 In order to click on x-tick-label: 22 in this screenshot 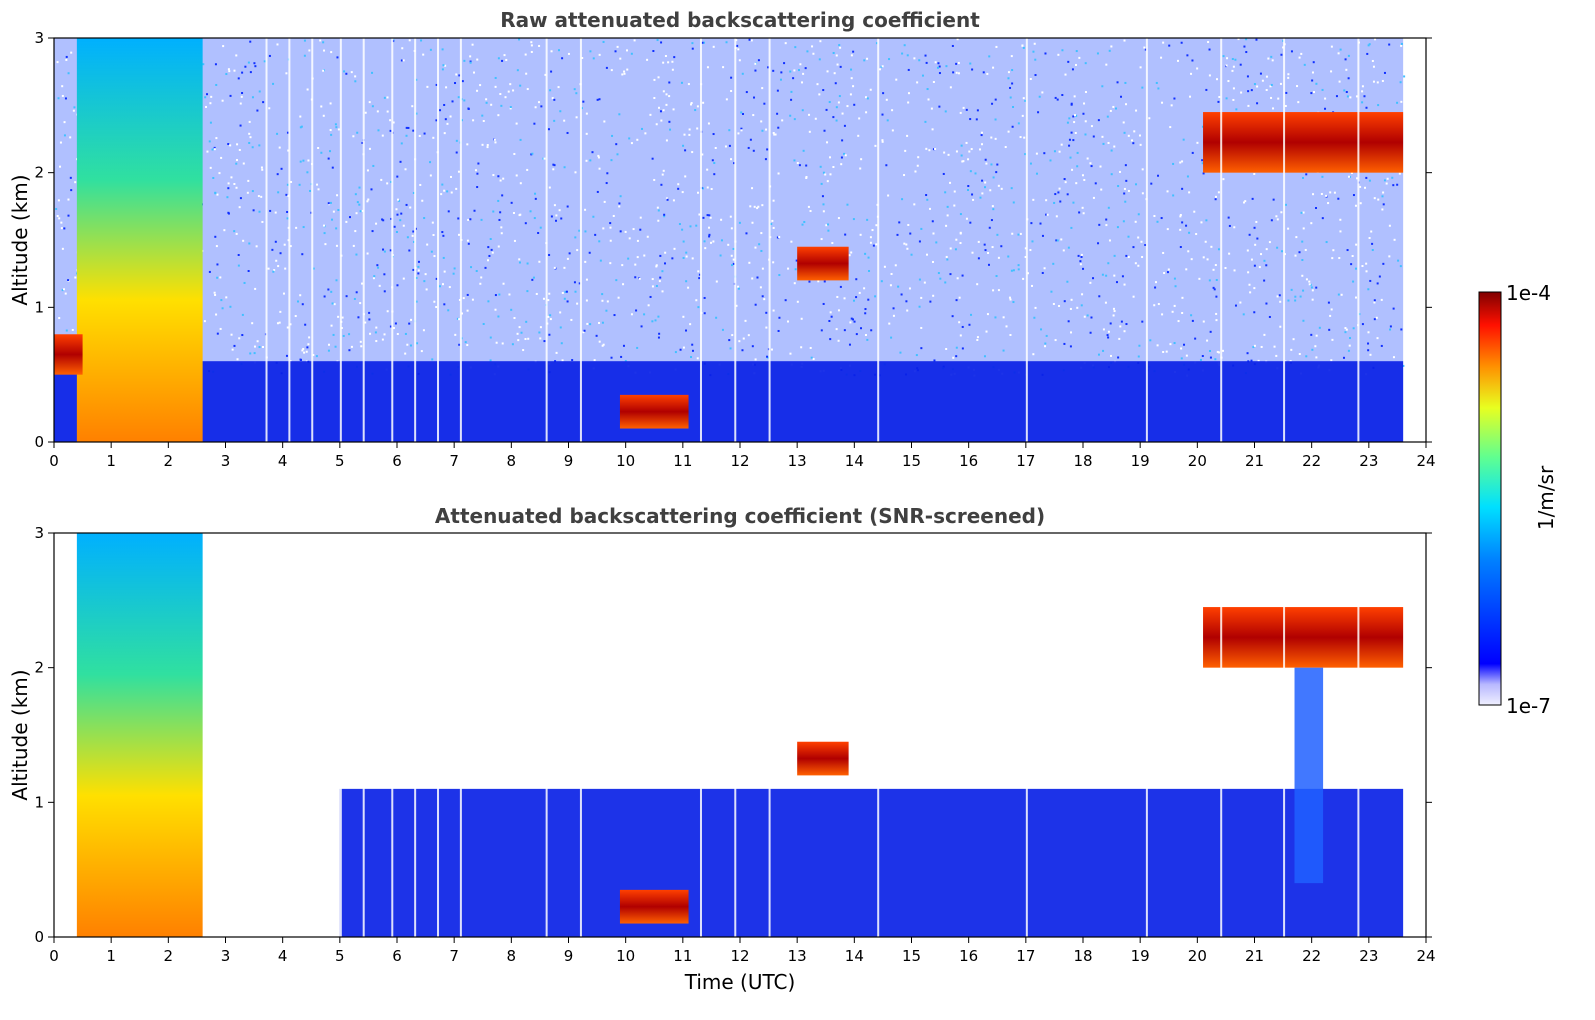, I will do `click(1311, 956)`.